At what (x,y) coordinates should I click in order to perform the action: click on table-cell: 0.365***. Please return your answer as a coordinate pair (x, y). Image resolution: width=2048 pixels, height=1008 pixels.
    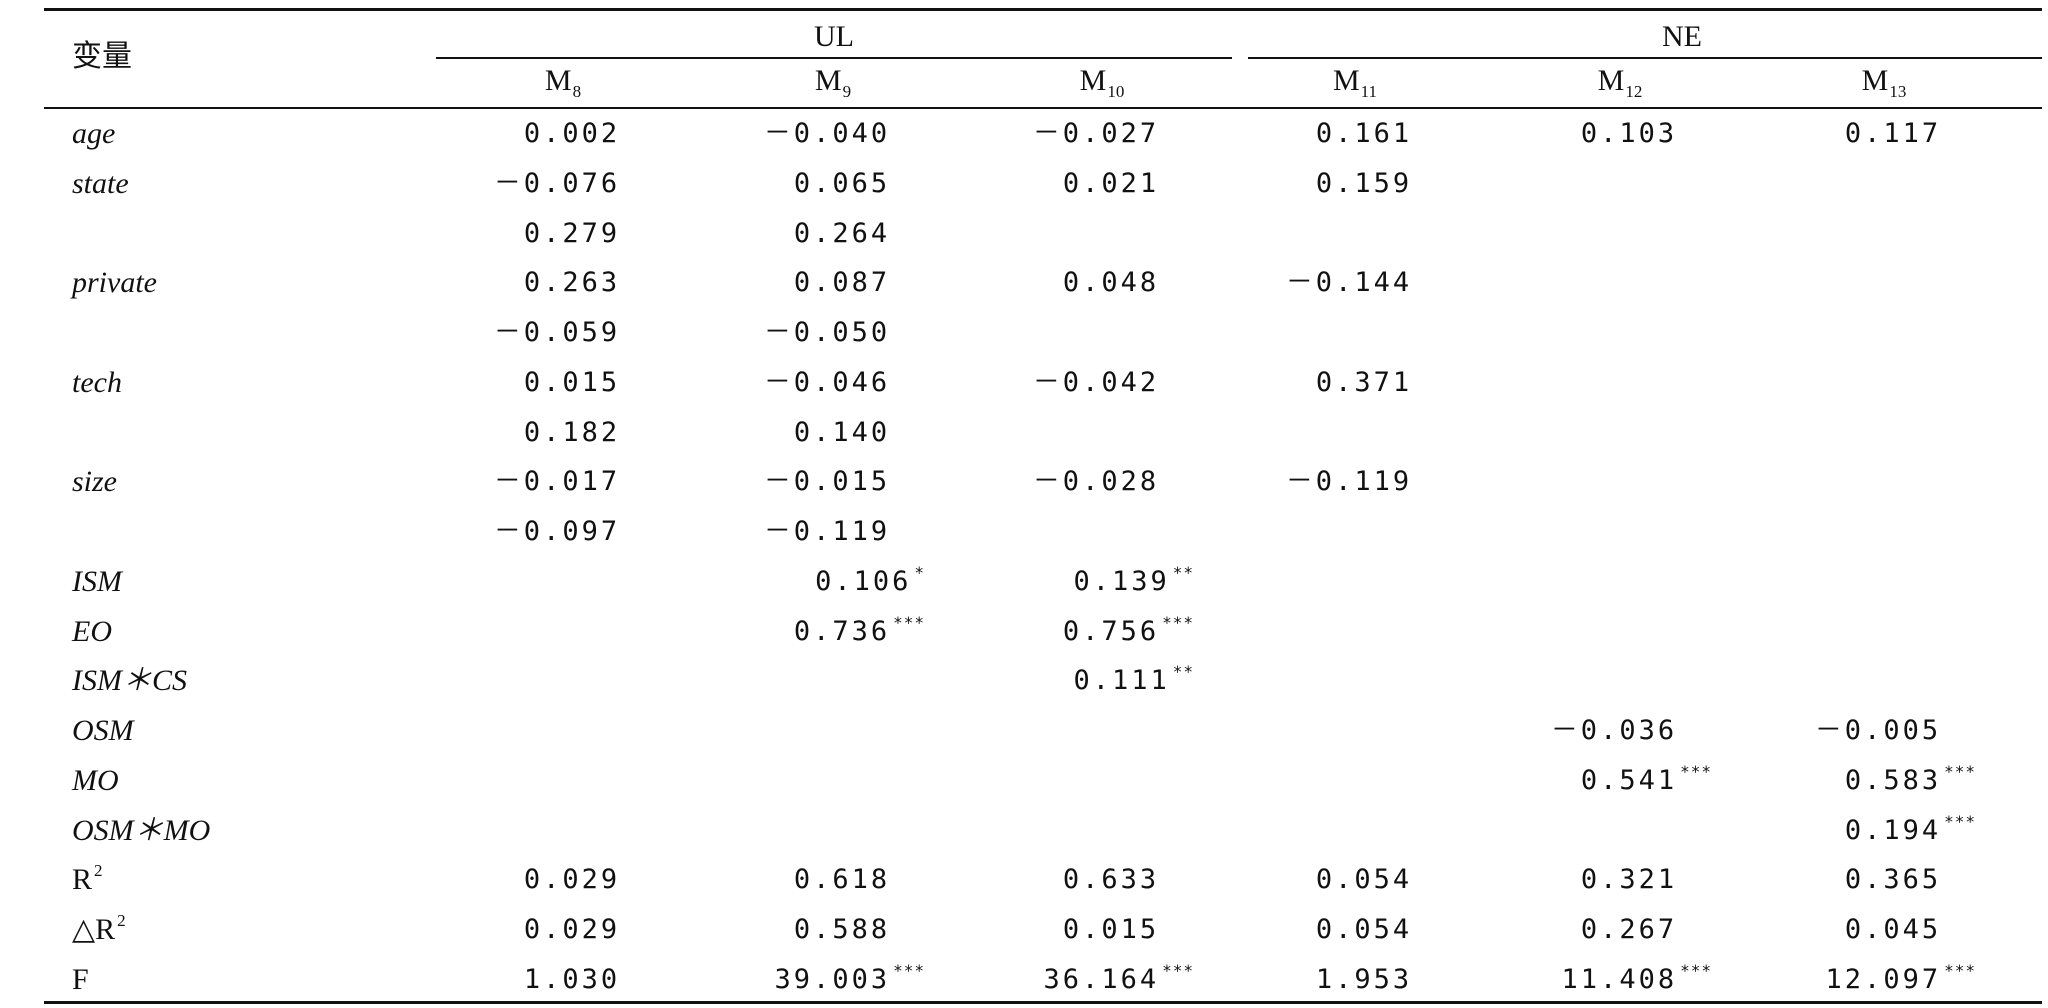
    Looking at the image, I should click on (1884, 879).